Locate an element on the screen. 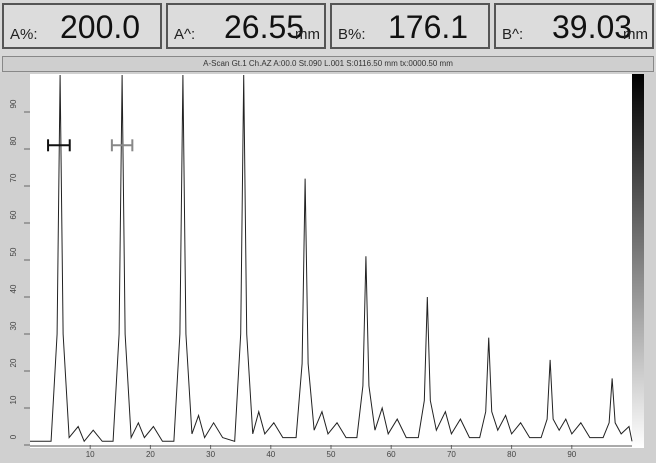 Image resolution: width=656 pixels, height=463 pixels. readout-value: 26.55 is located at coordinates (264, 27).